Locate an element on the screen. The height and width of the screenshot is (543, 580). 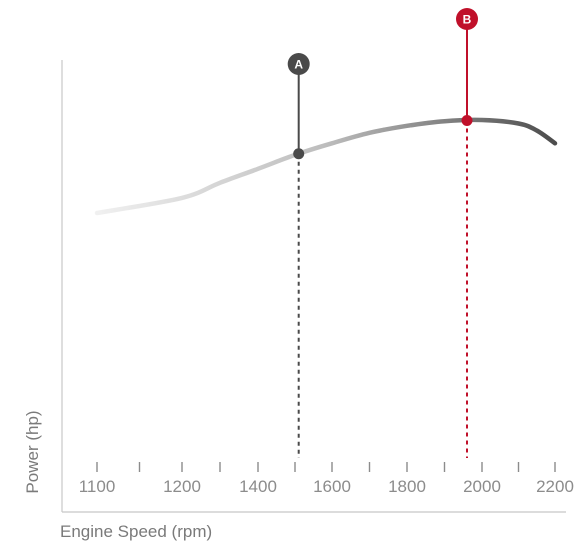
x-axis-tick-labels: 1100 1200 1400 1600 1800 2000 2200 is located at coordinates (326, 486).